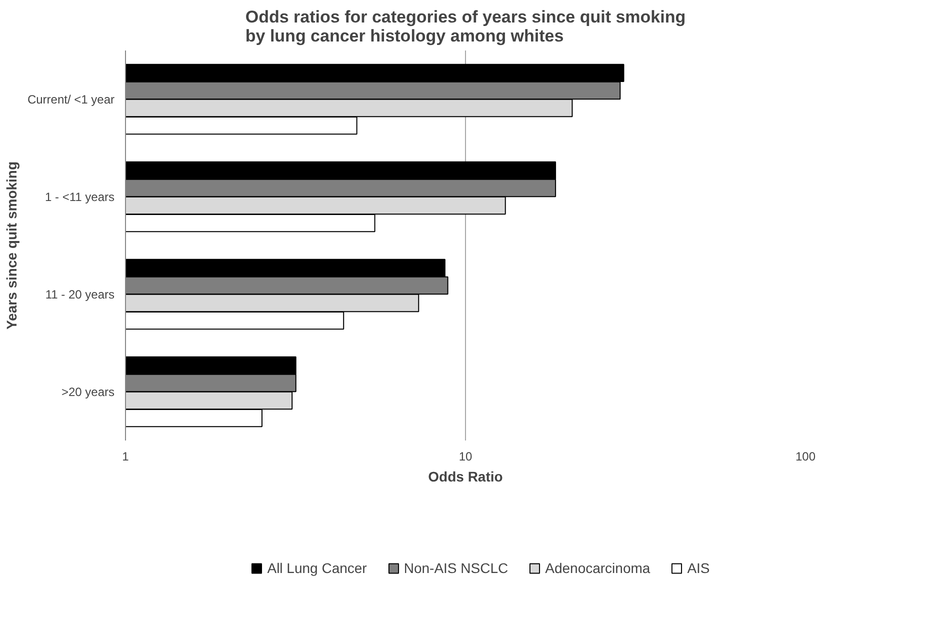  What do you see at coordinates (317, 568) in the screenshot?
I see `legend-label: All Lung Cancer` at bounding box center [317, 568].